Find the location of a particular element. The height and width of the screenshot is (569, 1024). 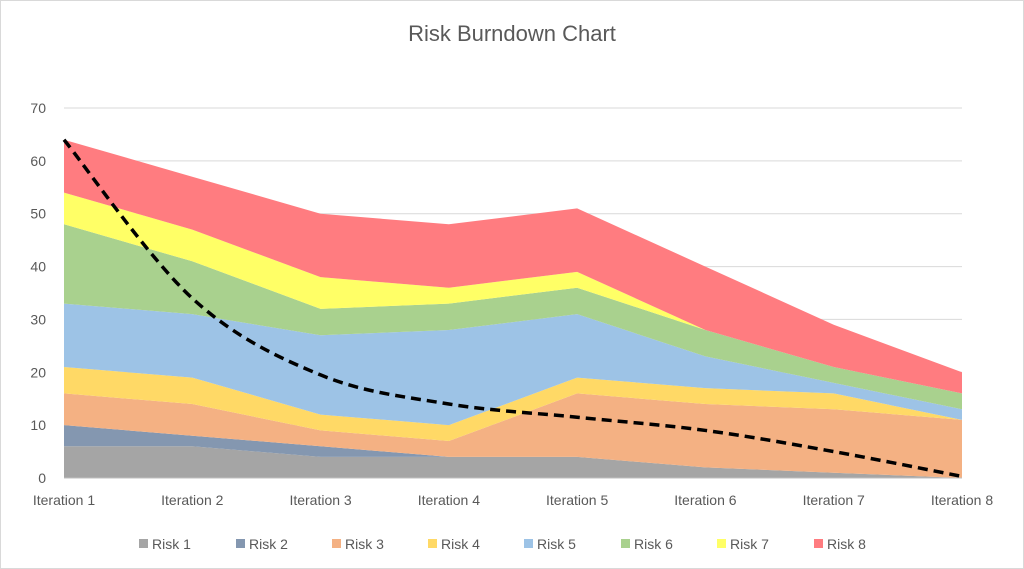

legend-item-risk-1: Risk 1 is located at coordinates (165, 544).